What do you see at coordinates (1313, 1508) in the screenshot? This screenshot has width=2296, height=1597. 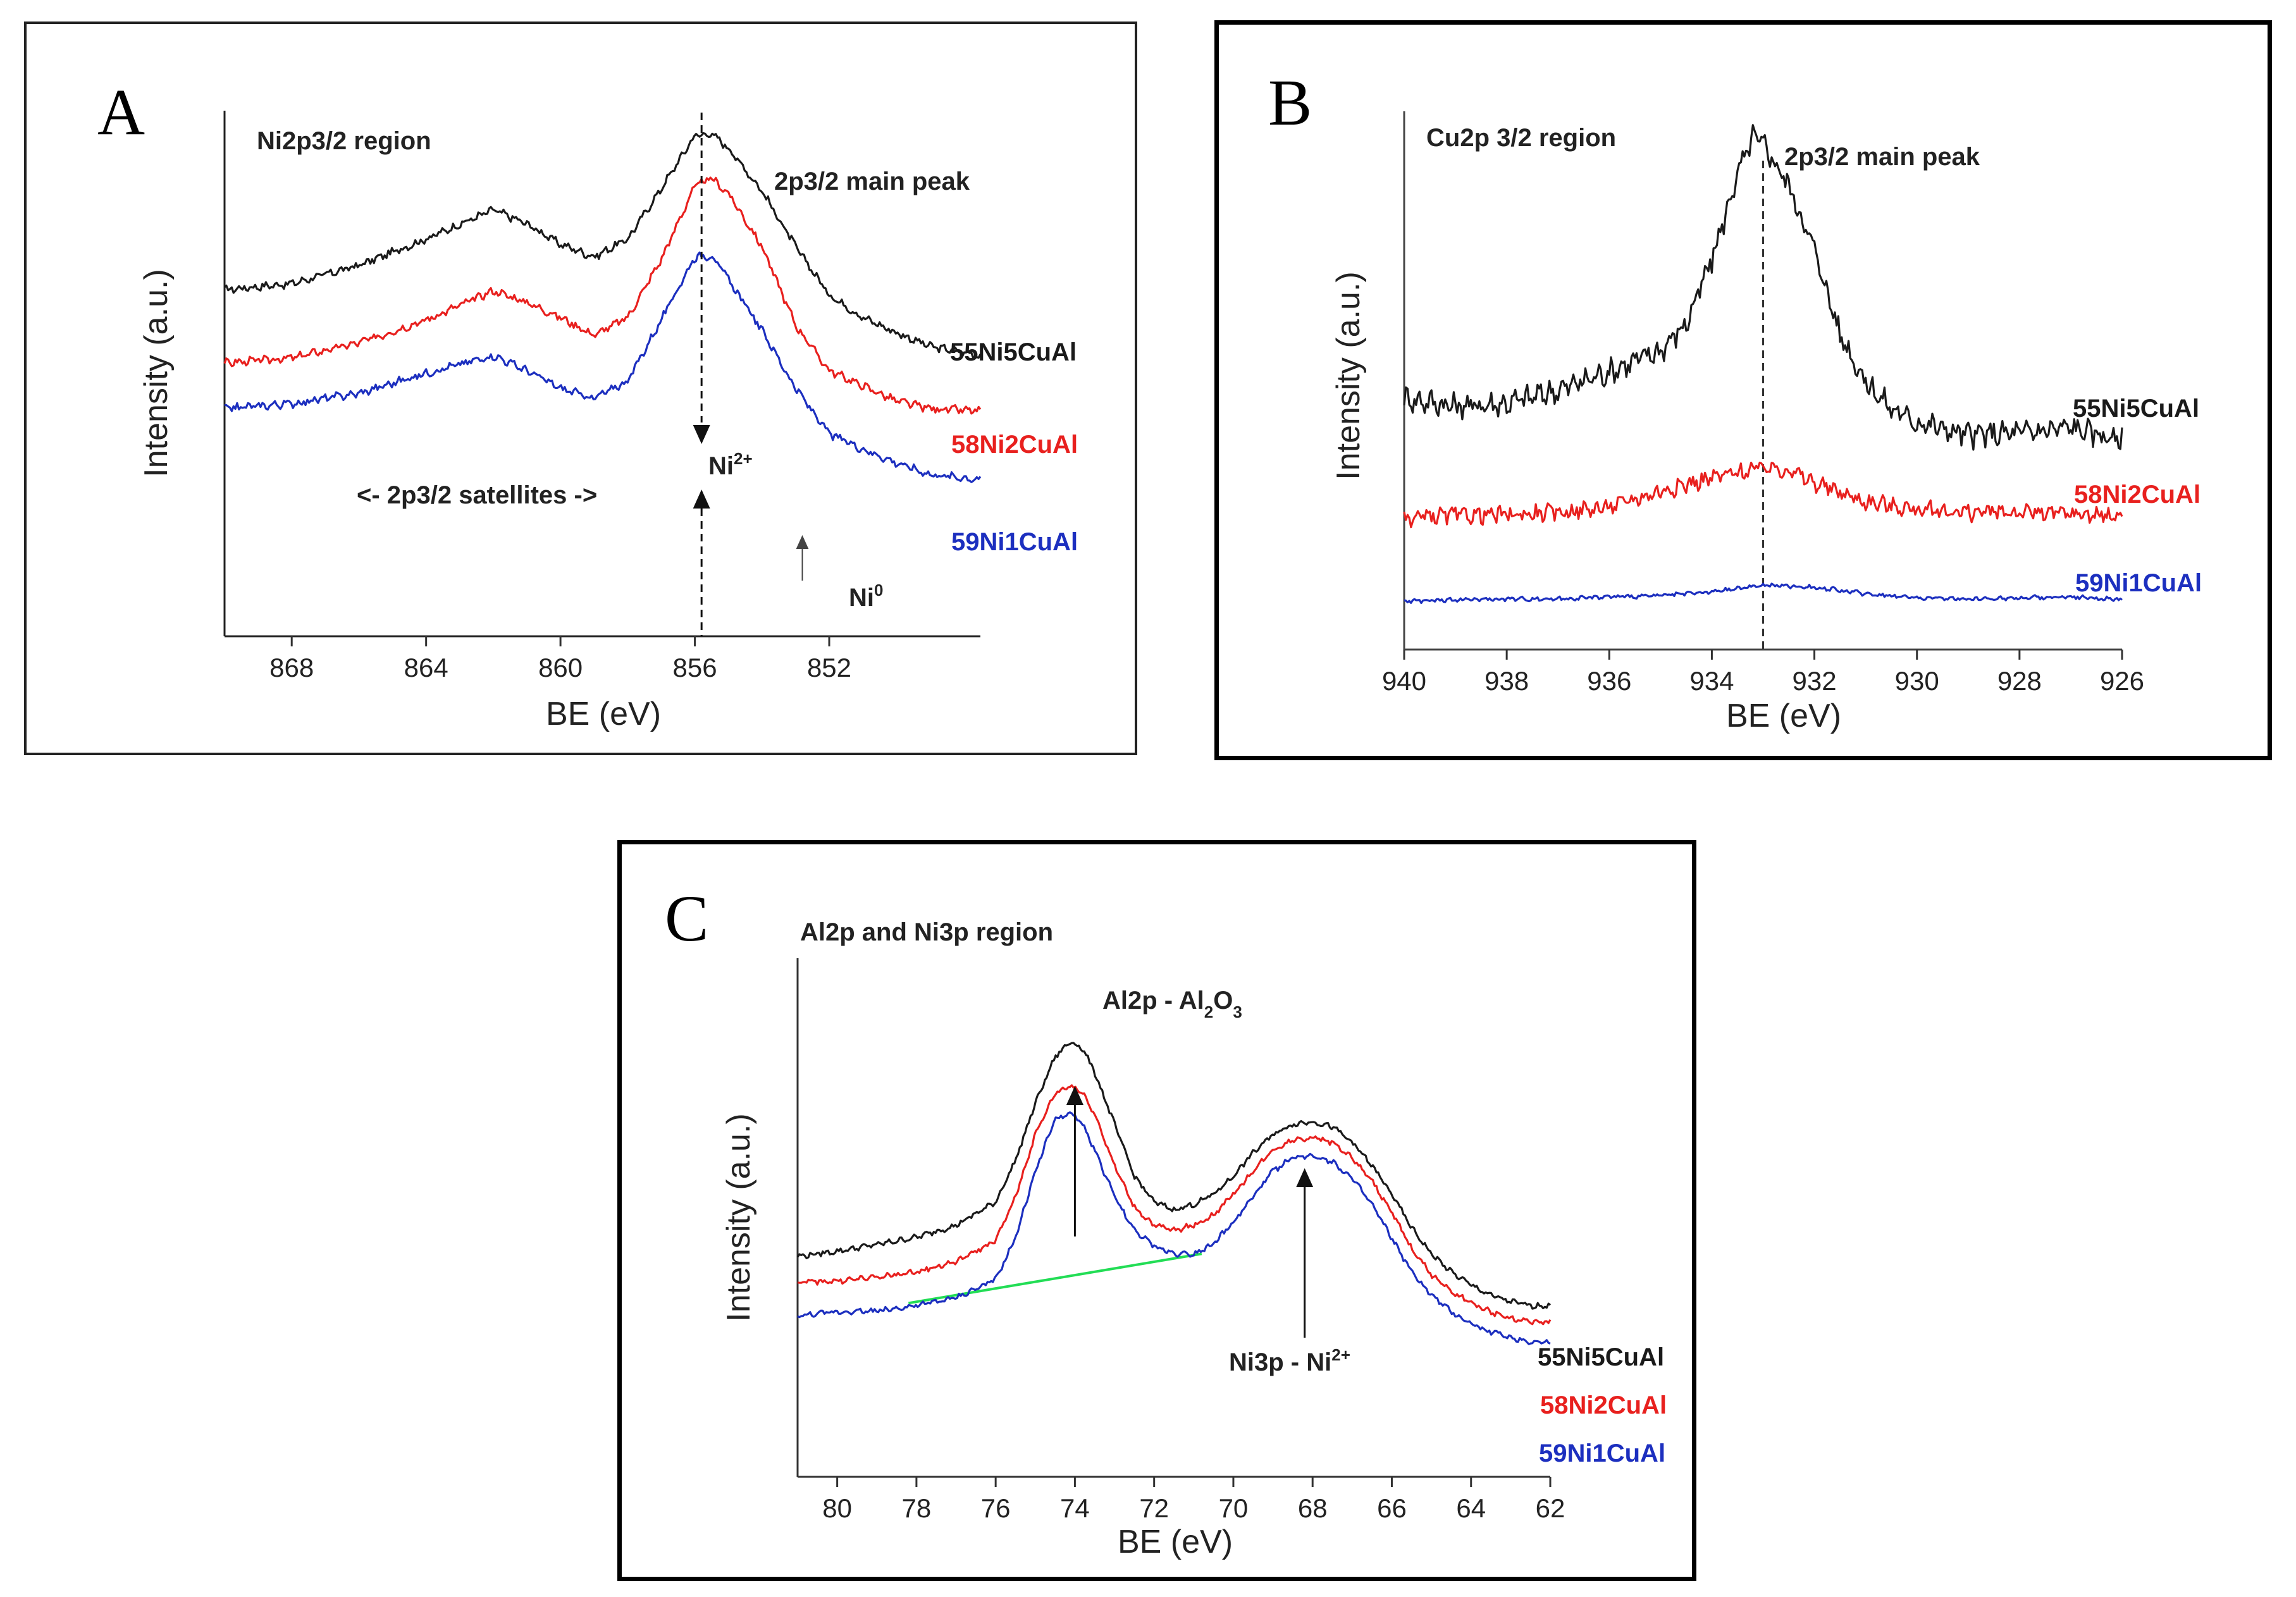 I see `x-tick-label: 68` at bounding box center [1313, 1508].